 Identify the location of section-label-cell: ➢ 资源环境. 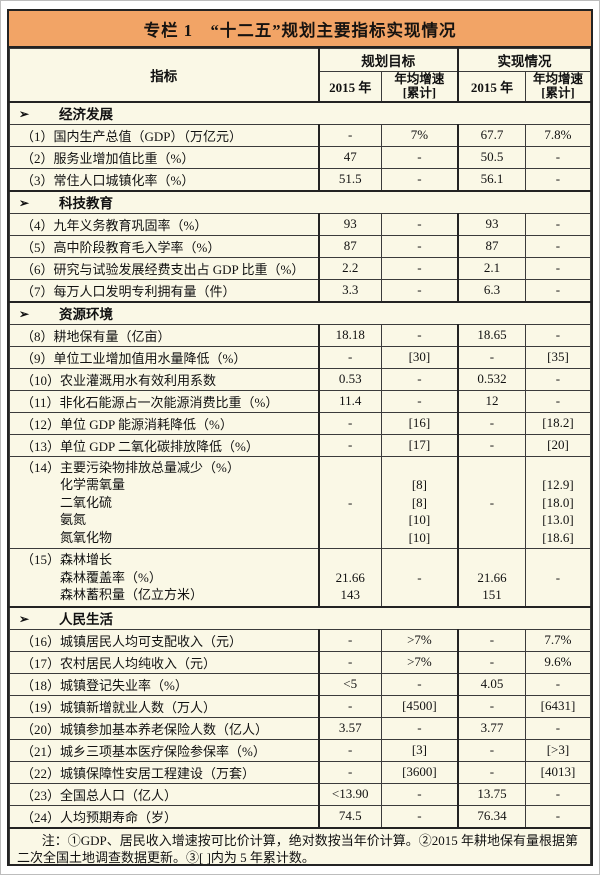
(300, 312).